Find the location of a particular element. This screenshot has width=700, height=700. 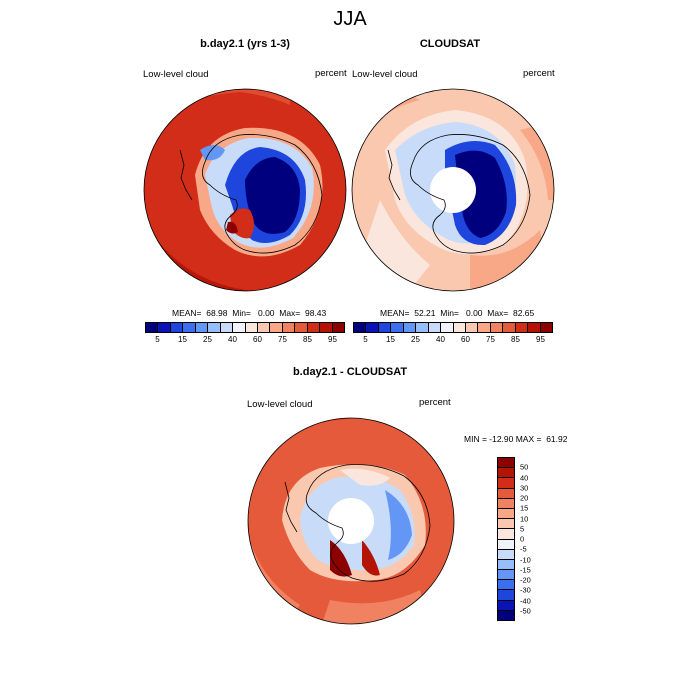

diff-colorbar-tick-label: 50 is located at coordinates (524, 467).